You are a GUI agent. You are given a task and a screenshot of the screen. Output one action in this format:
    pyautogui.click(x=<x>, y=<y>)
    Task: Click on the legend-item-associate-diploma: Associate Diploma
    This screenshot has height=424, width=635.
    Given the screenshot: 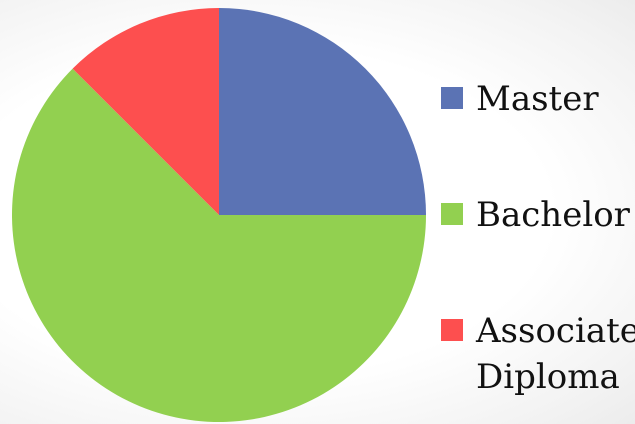 What is the action you would take?
    pyautogui.click(x=538, y=354)
    